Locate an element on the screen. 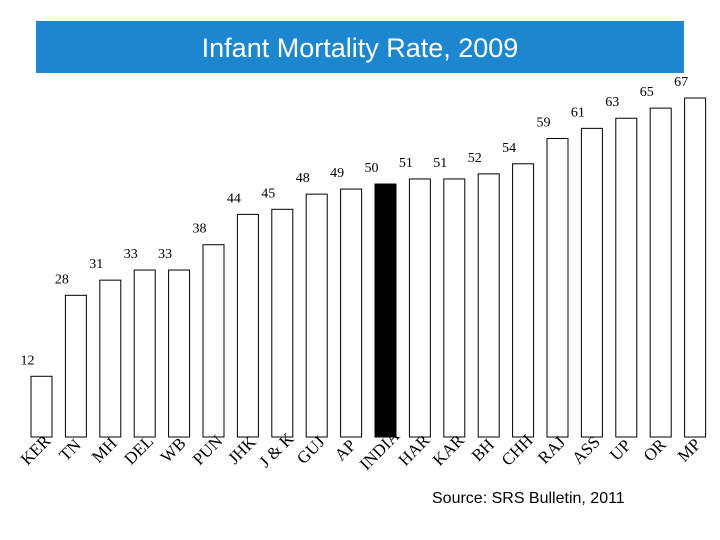 The width and height of the screenshot is (720, 540). bar-ass is located at coordinates (591, 282).